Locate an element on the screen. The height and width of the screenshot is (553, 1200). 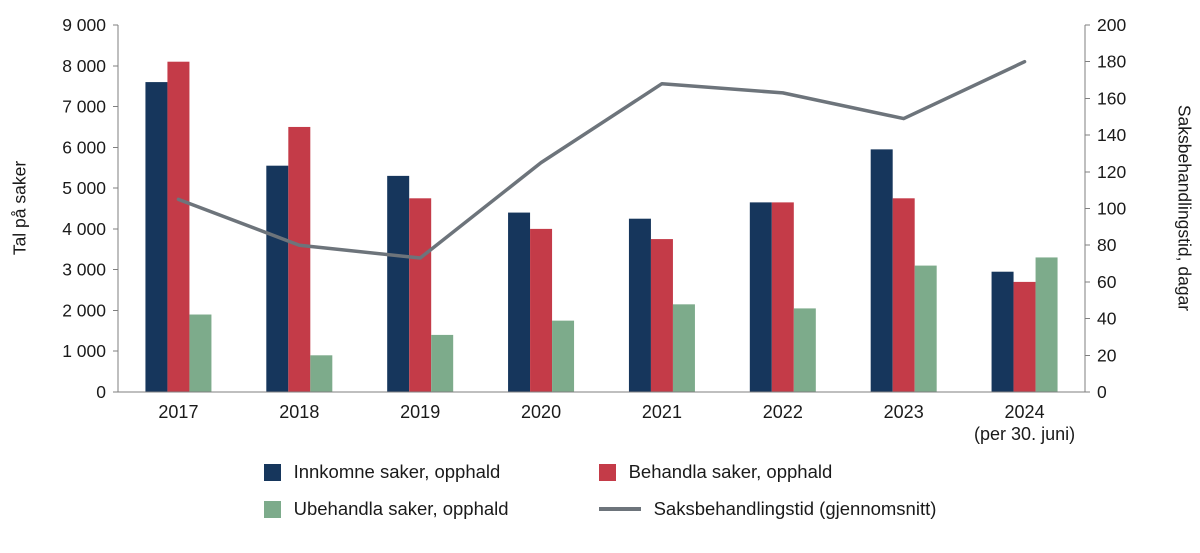
category-label: 2018 is located at coordinates (299, 412).